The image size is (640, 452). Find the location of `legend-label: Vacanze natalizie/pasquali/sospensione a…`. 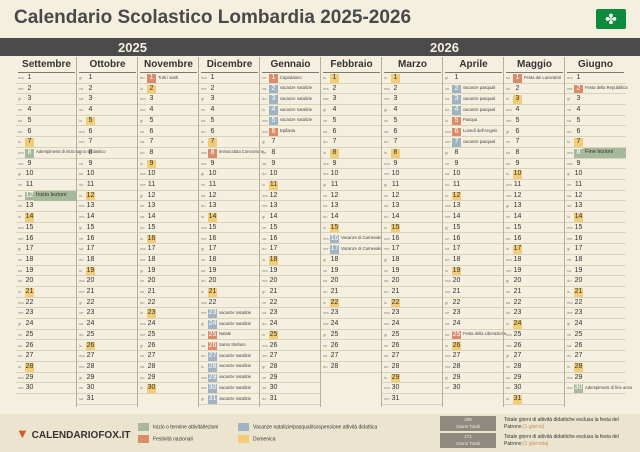

legend-label: Vacanze natalizie/pasquali/sospensione a… is located at coordinates (315, 427).